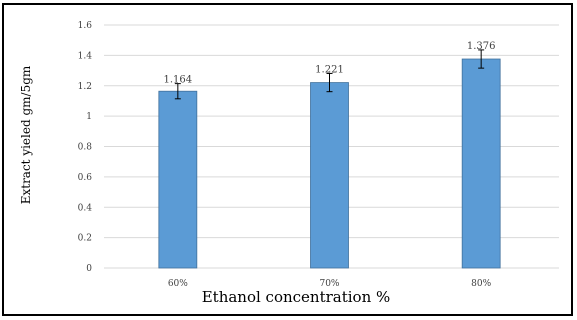  What do you see at coordinates (85, 26) in the screenshot?
I see `y-tick-label-8: 1.6` at bounding box center [85, 26].